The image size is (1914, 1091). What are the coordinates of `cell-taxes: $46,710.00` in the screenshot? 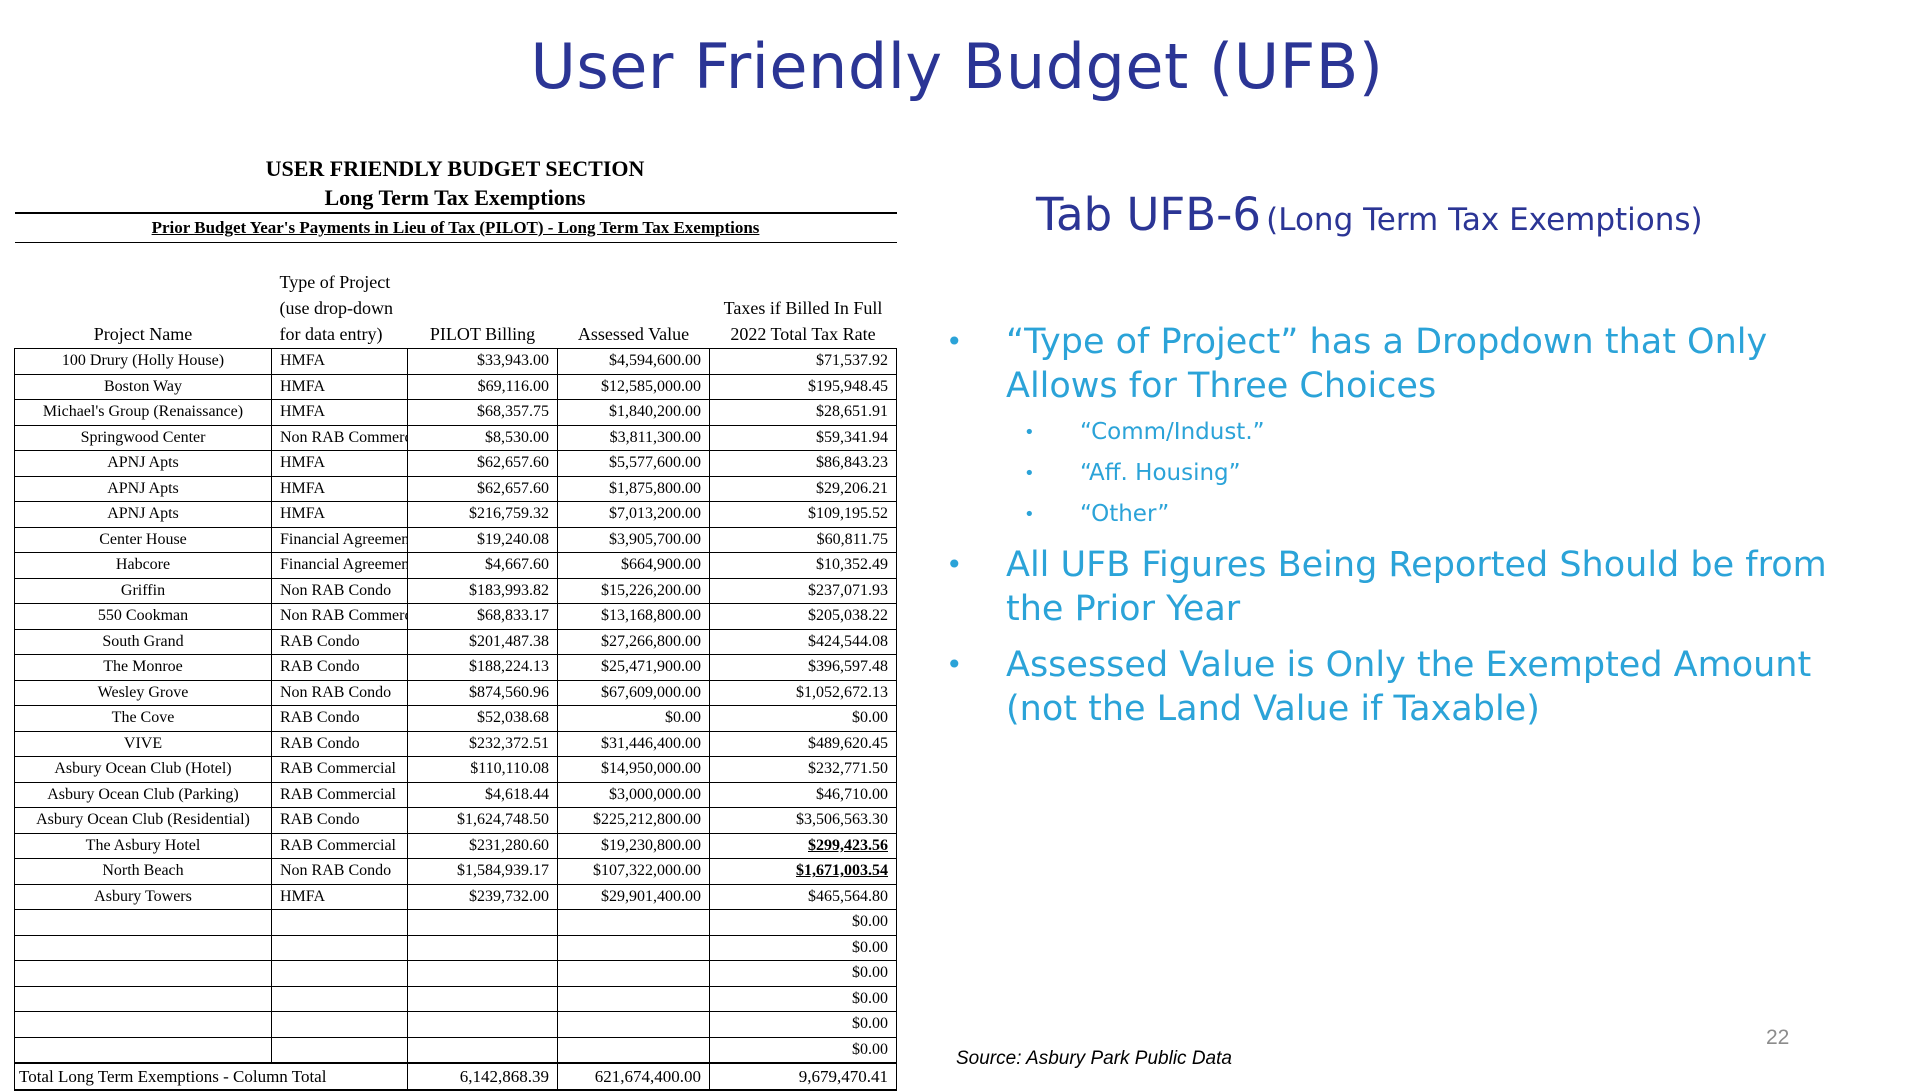 It's located at (803, 794).